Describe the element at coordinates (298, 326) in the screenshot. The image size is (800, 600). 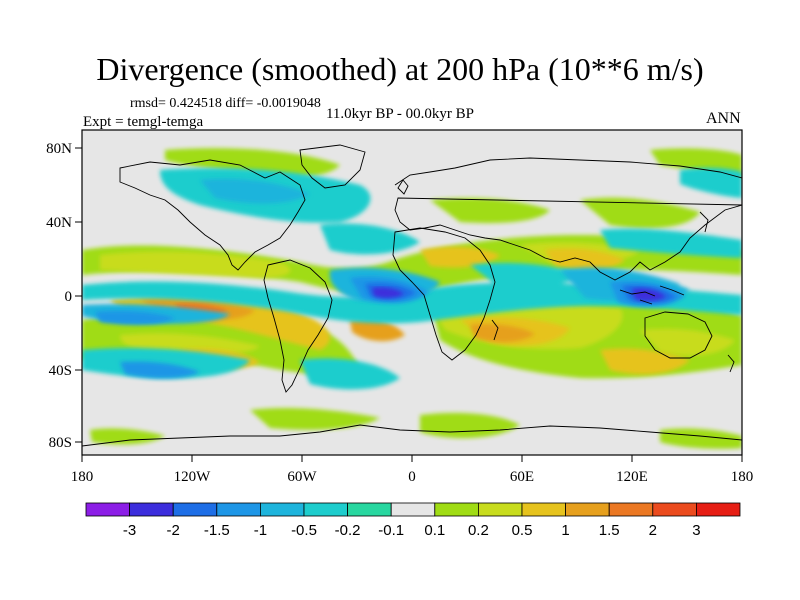
I see `coast-south-america` at that location.